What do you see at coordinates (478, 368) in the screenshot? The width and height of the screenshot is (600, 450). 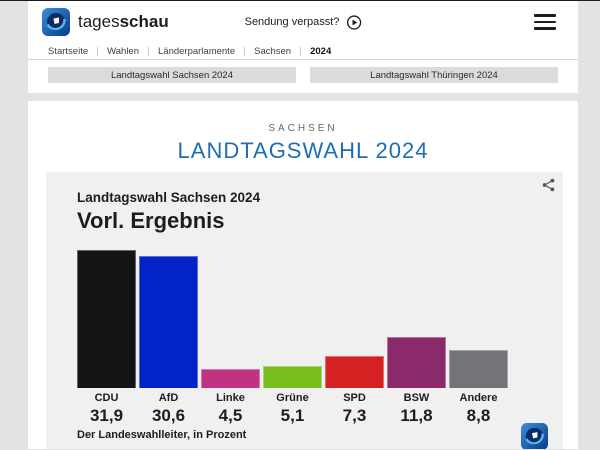 I see `bar-andere` at bounding box center [478, 368].